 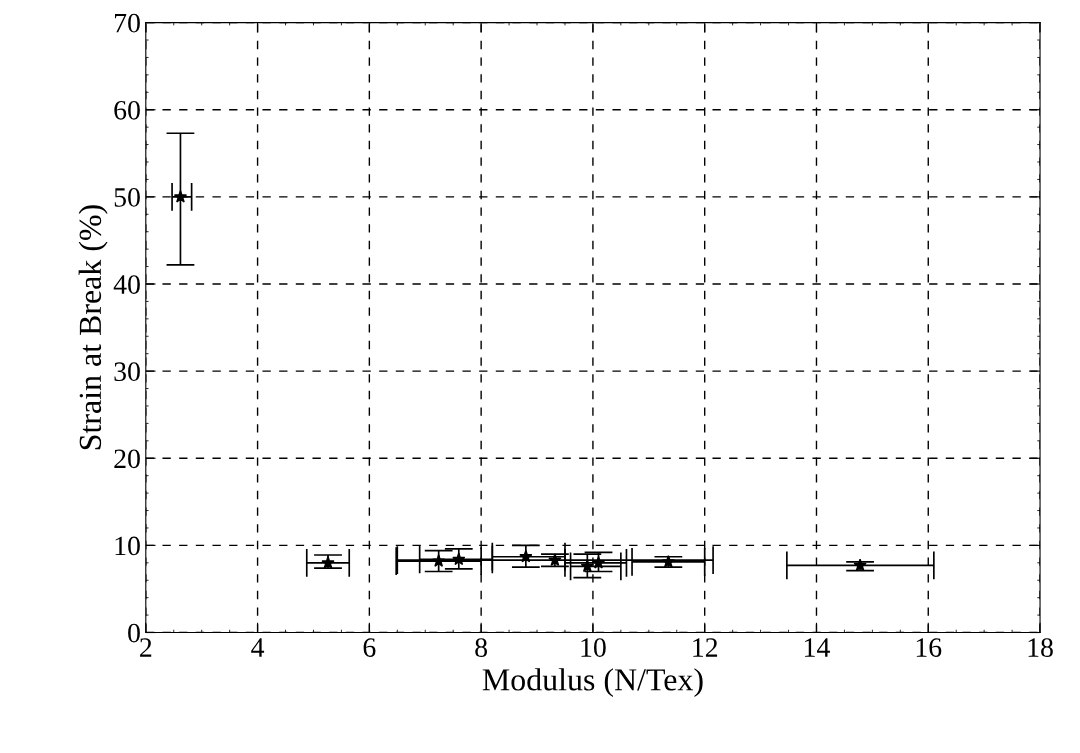 I want to click on x-tick-label: 4, so click(x=258, y=647).